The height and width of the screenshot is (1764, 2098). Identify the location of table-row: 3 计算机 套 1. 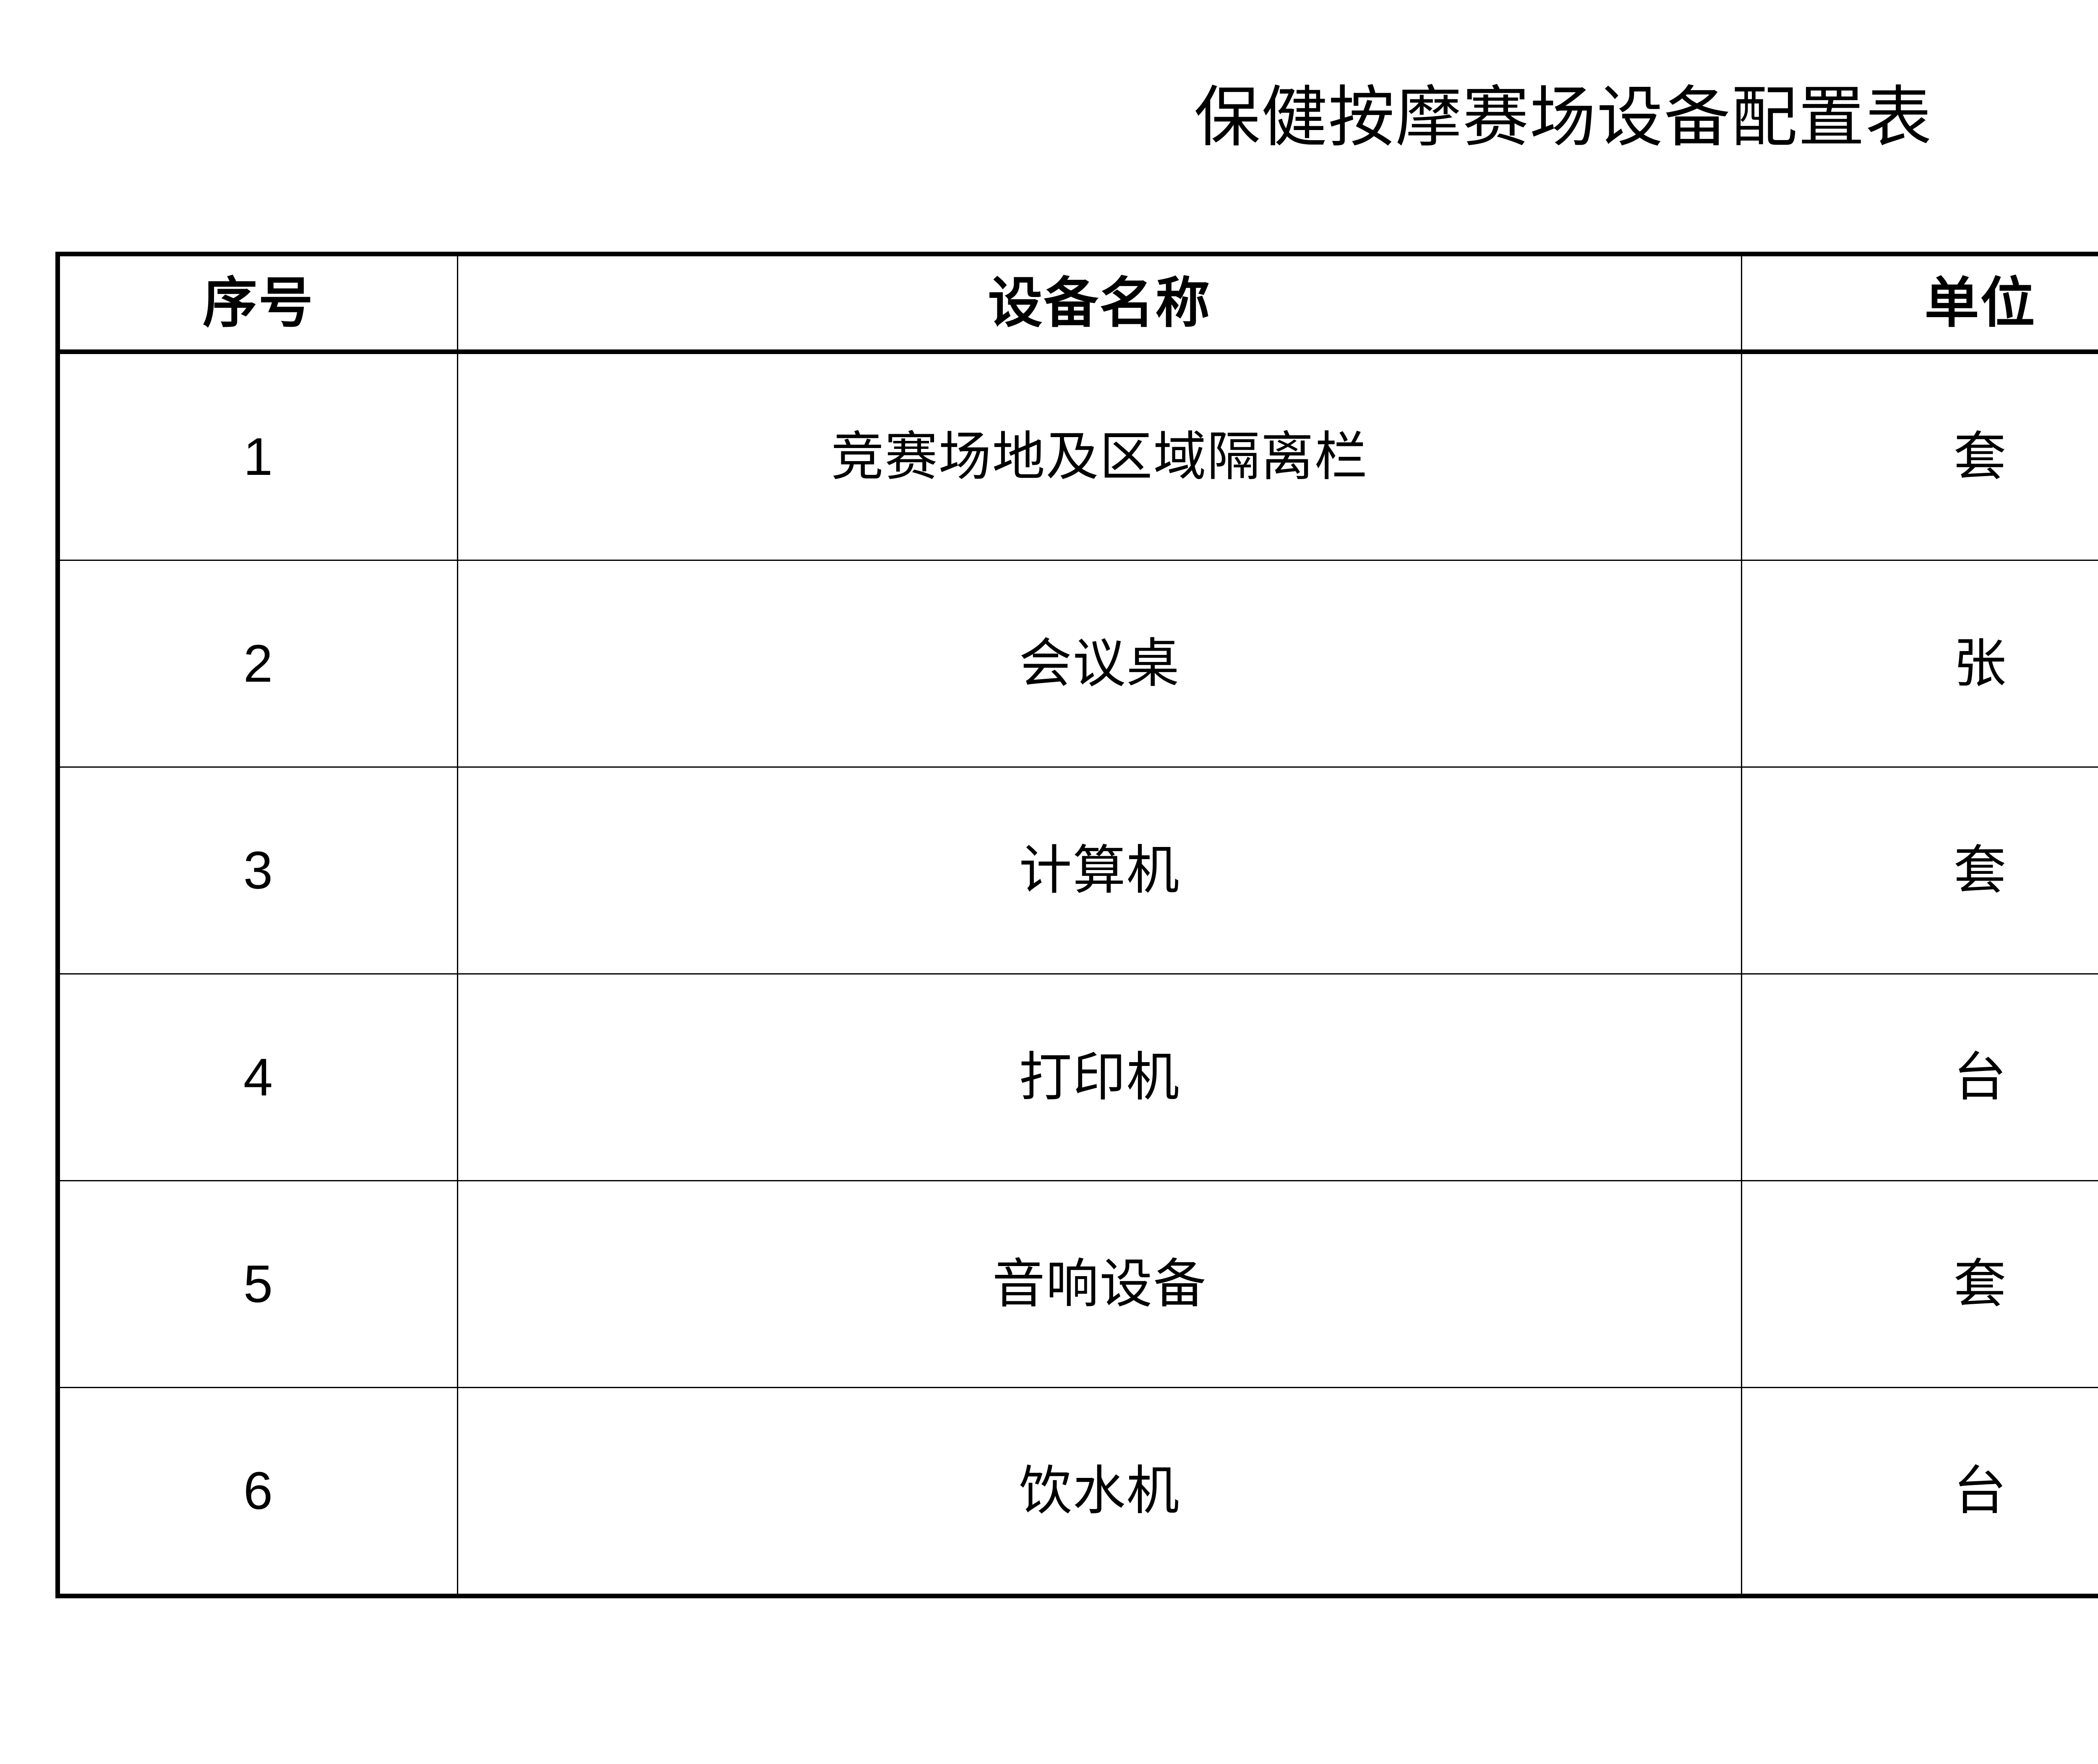
(1076, 870).